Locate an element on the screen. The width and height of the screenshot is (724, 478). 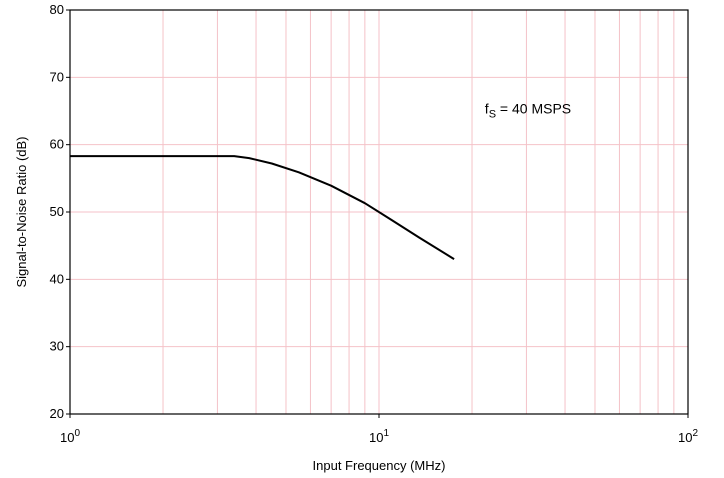
y-axis-ticks: 20 30 40 50 60 70 80 is located at coordinates (60, 211).